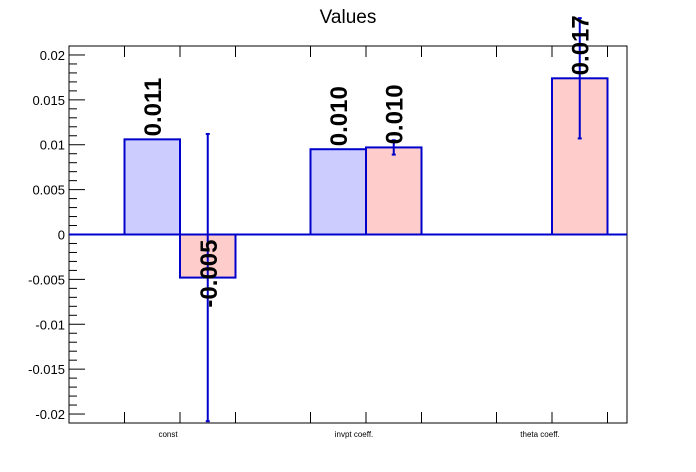 This screenshot has height=472, width=696. Describe the element at coordinates (153, 107) in the screenshot. I see `data-label: 0.011` at that location.